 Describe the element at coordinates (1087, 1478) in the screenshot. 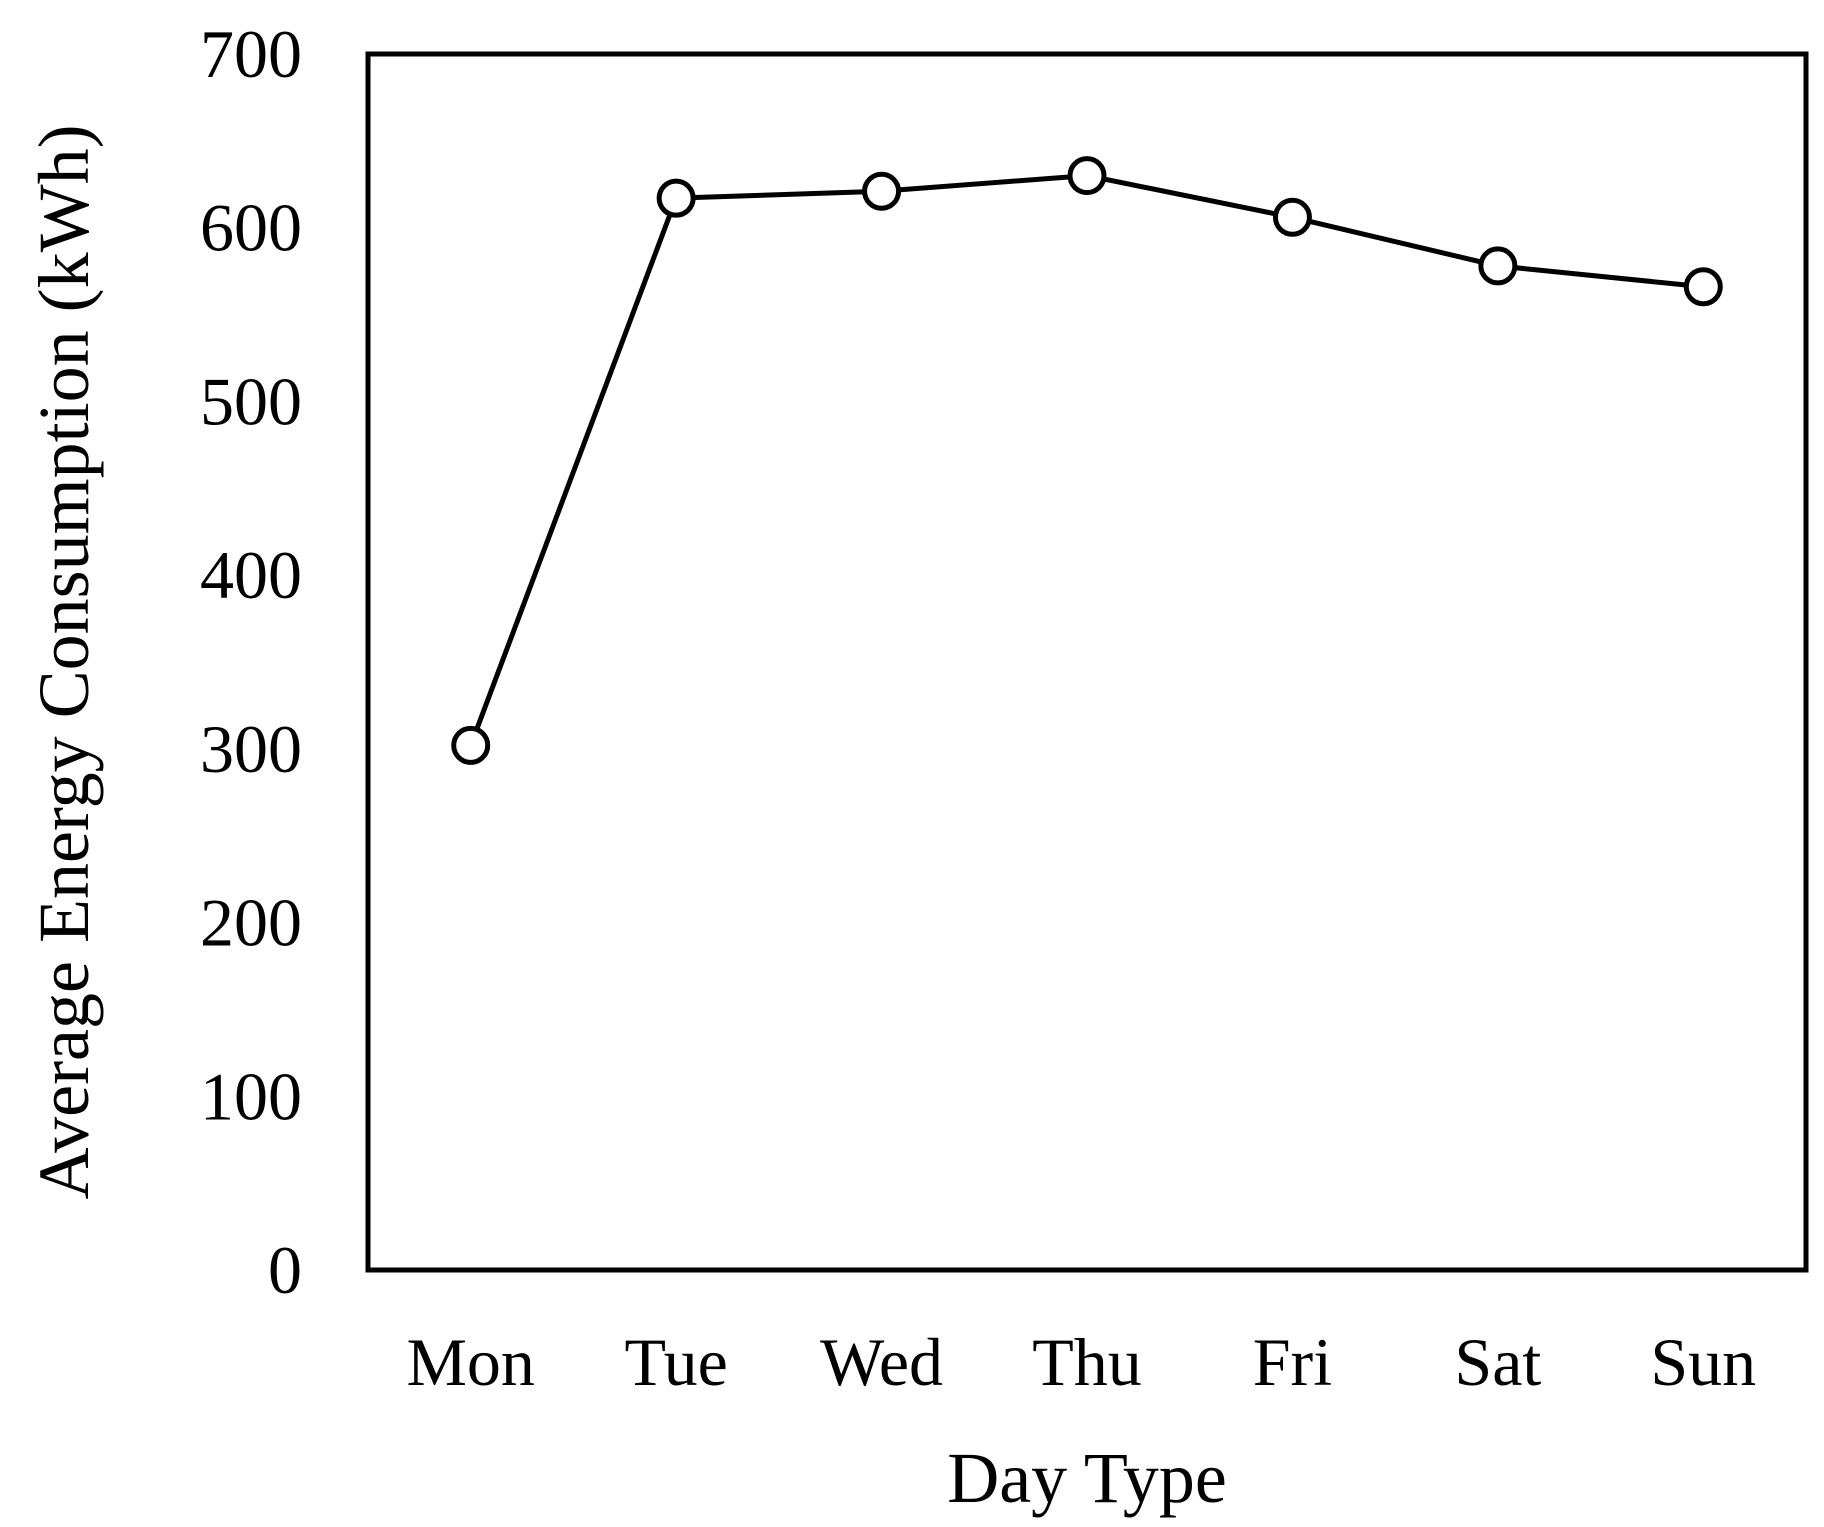

I see `x-axis-title: Day Type` at that location.